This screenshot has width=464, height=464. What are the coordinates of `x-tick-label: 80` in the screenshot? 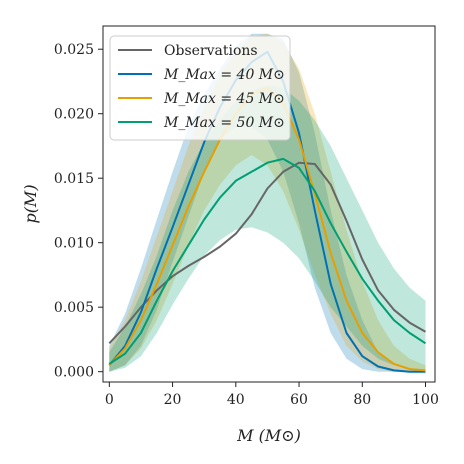 It's located at (362, 400).